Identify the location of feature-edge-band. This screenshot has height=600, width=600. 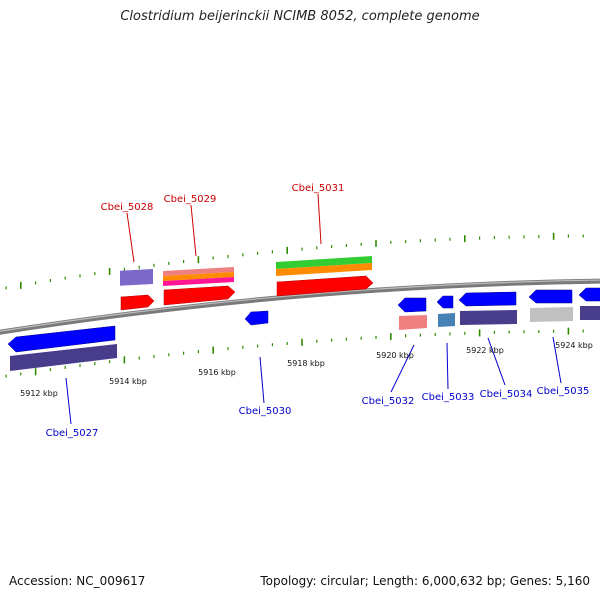
(590, 313).